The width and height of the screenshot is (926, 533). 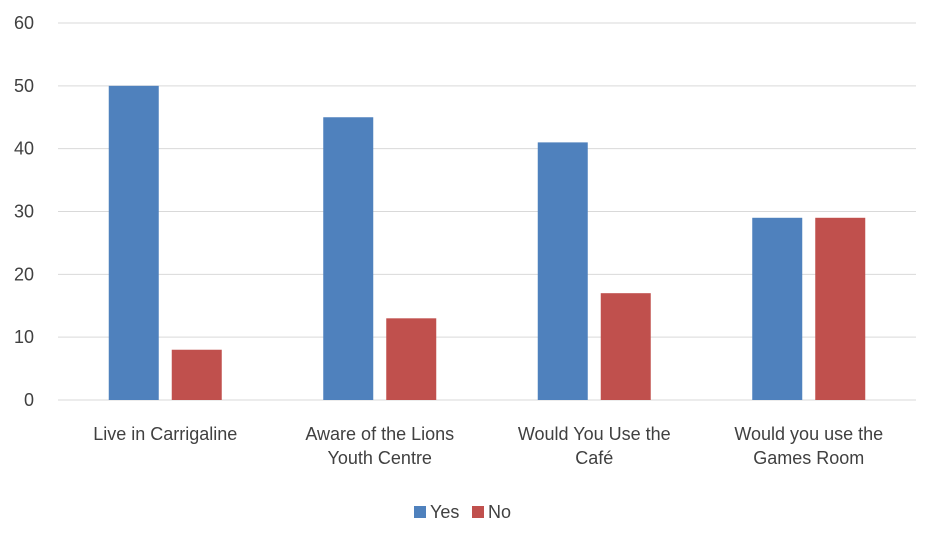 What do you see at coordinates (379, 446) in the screenshot?
I see `x-category-label: Aware of the Lions Youth Centre` at bounding box center [379, 446].